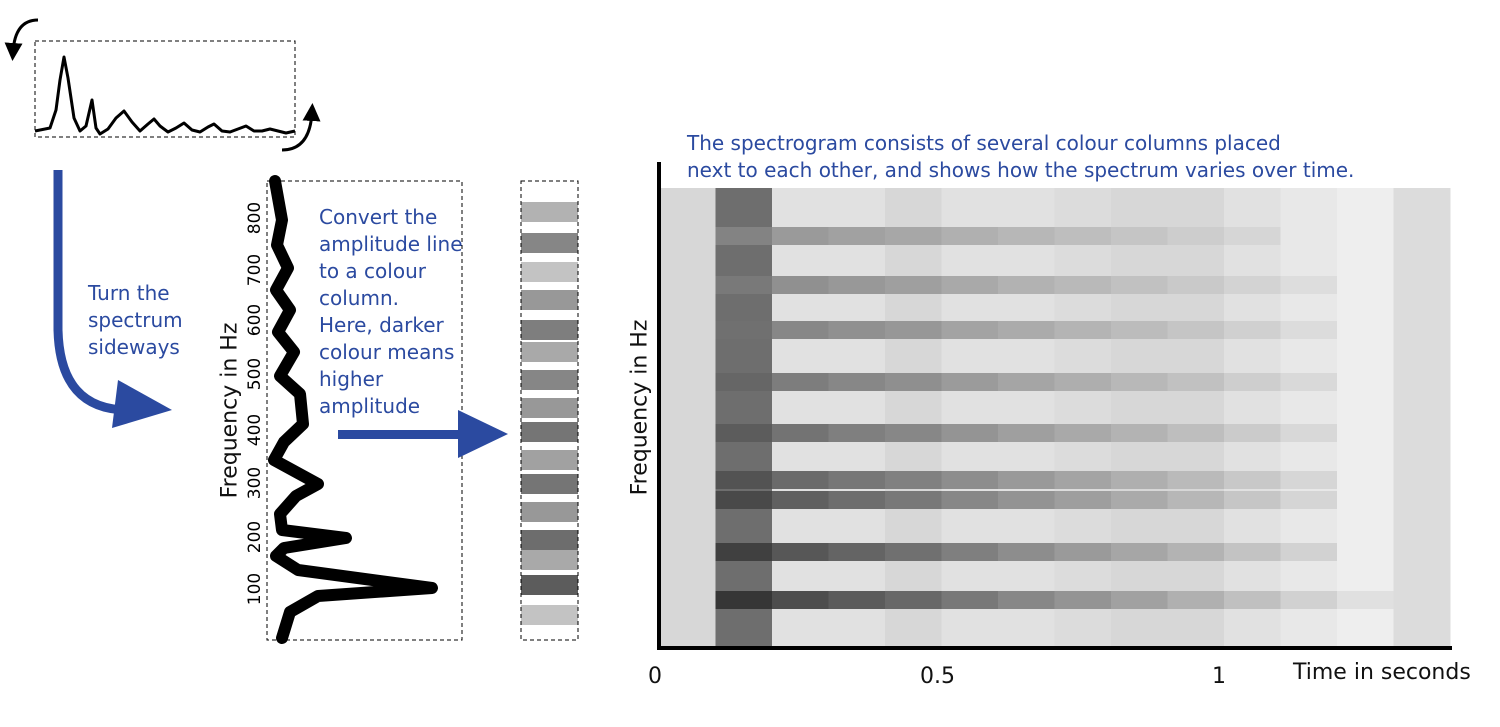 The image size is (1500, 727). Describe the element at coordinates (423, 434) in the screenshot. I see `convert-arrow` at that location.